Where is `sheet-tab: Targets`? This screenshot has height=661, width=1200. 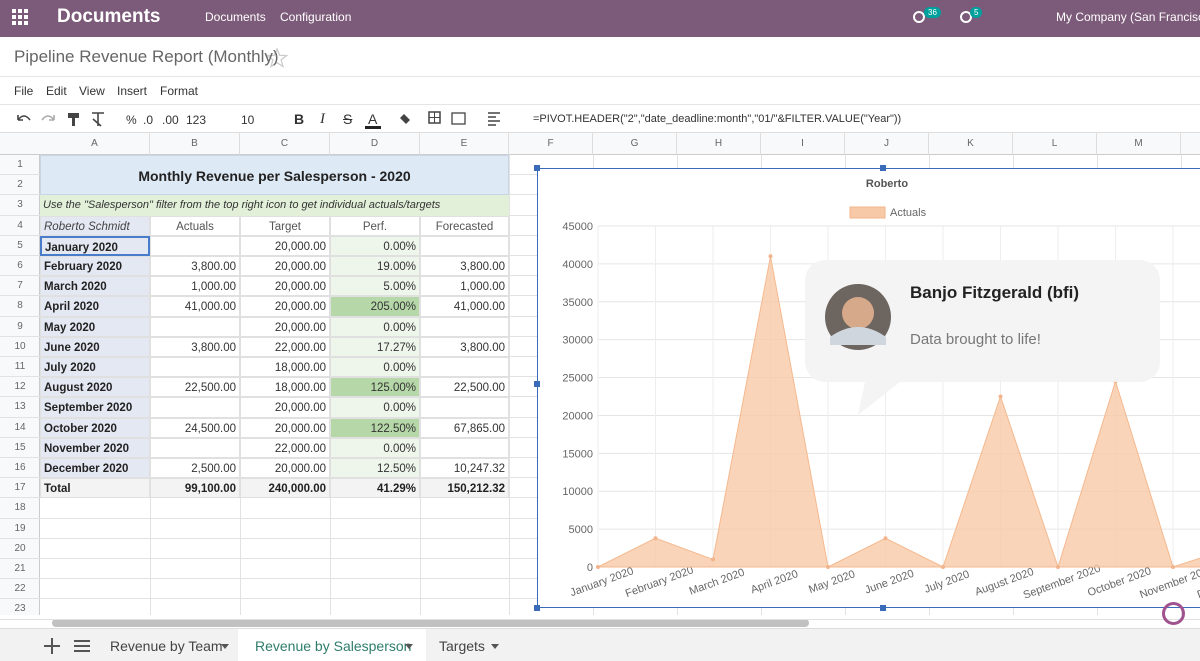
sheet-tab: Targets is located at coordinates (462, 646).